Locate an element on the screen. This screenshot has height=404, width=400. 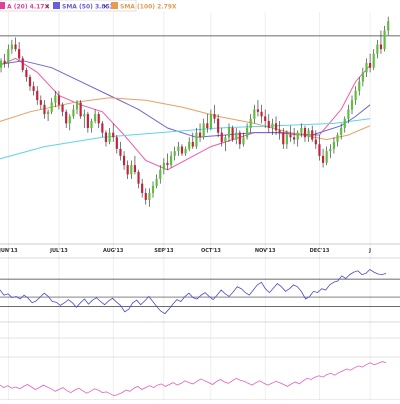
x-tick-label: NOV'13 is located at coordinates (265, 251).